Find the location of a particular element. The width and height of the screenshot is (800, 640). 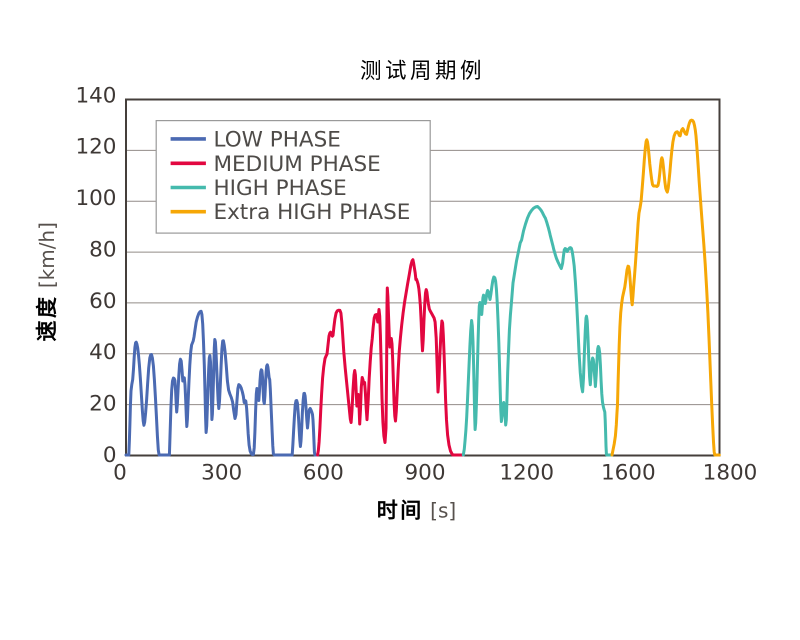

svg-text: 60 is located at coordinates (102, 301).